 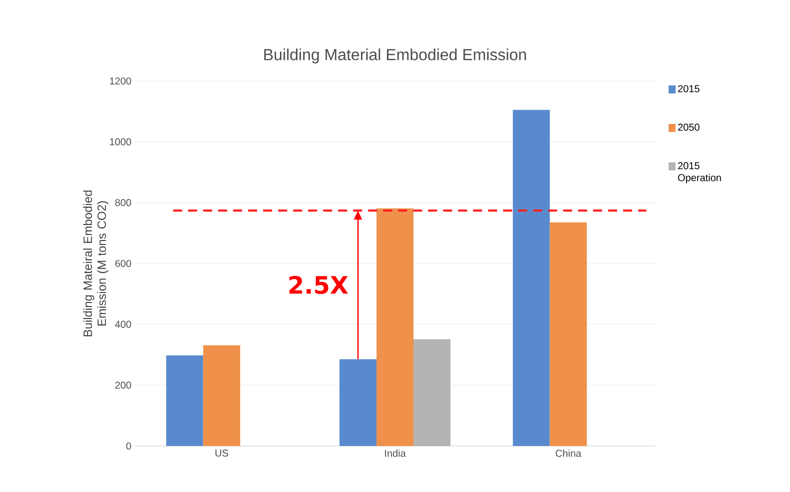 What do you see at coordinates (123, 385) in the screenshot?
I see `y-tick-label: 200` at bounding box center [123, 385].